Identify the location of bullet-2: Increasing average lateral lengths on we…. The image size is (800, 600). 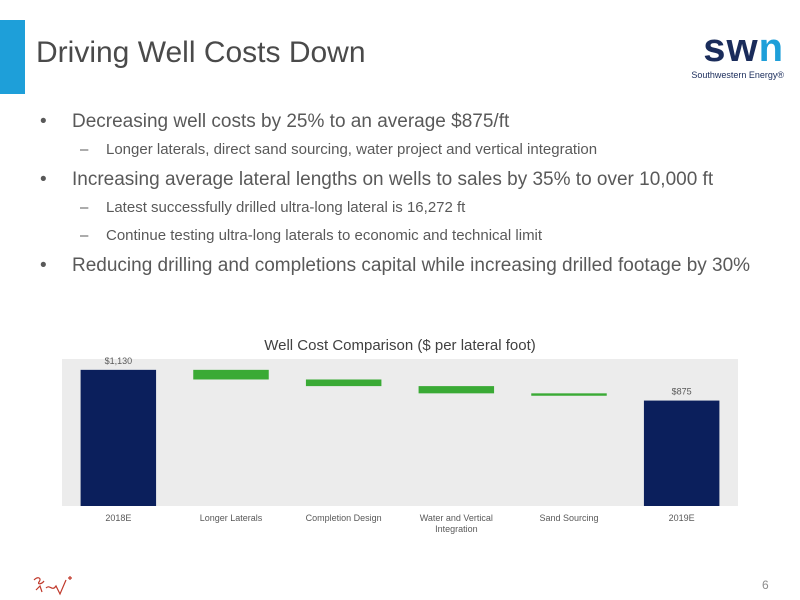
(410, 179).